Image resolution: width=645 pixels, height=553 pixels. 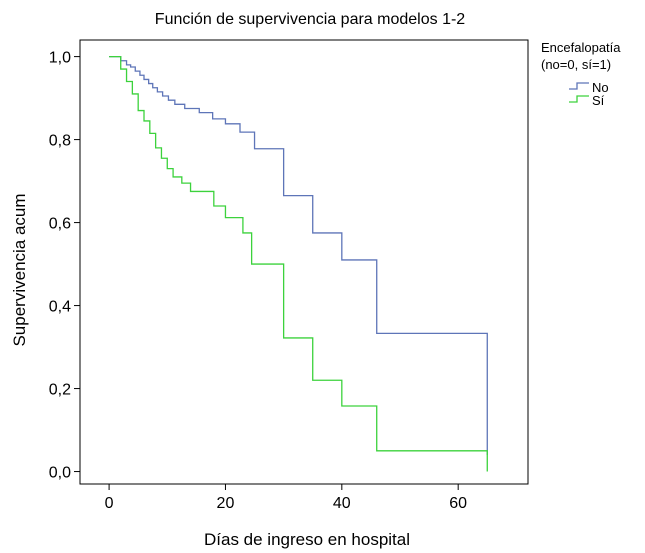 I want to click on y-axis: 0,0 0,2 0,4 0,6 0,8 1,0, so click(x=64, y=266).